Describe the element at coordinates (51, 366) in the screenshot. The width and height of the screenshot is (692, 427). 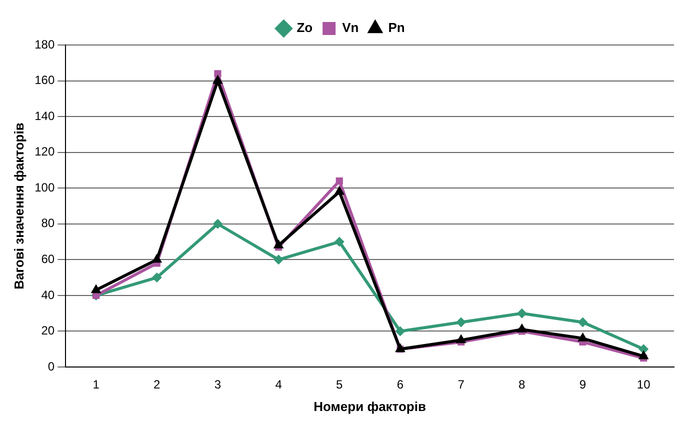
I see `y-tick-label: 0` at that location.